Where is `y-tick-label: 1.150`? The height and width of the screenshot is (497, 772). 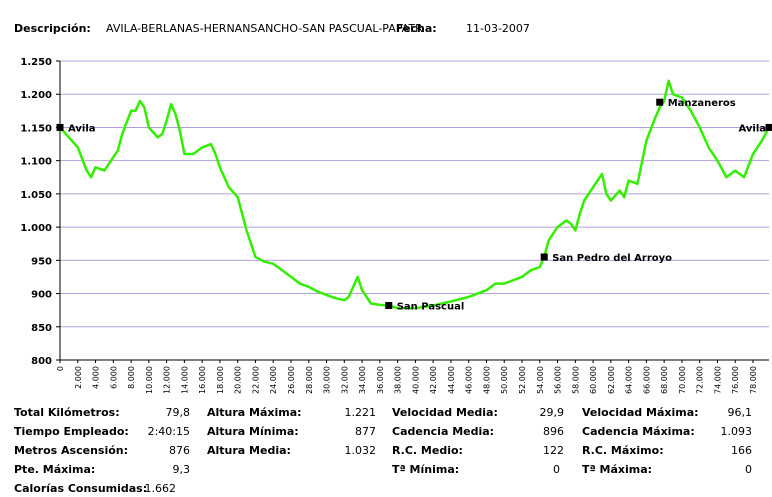
y-tick-label: 1.150 is located at coordinates (36, 128).